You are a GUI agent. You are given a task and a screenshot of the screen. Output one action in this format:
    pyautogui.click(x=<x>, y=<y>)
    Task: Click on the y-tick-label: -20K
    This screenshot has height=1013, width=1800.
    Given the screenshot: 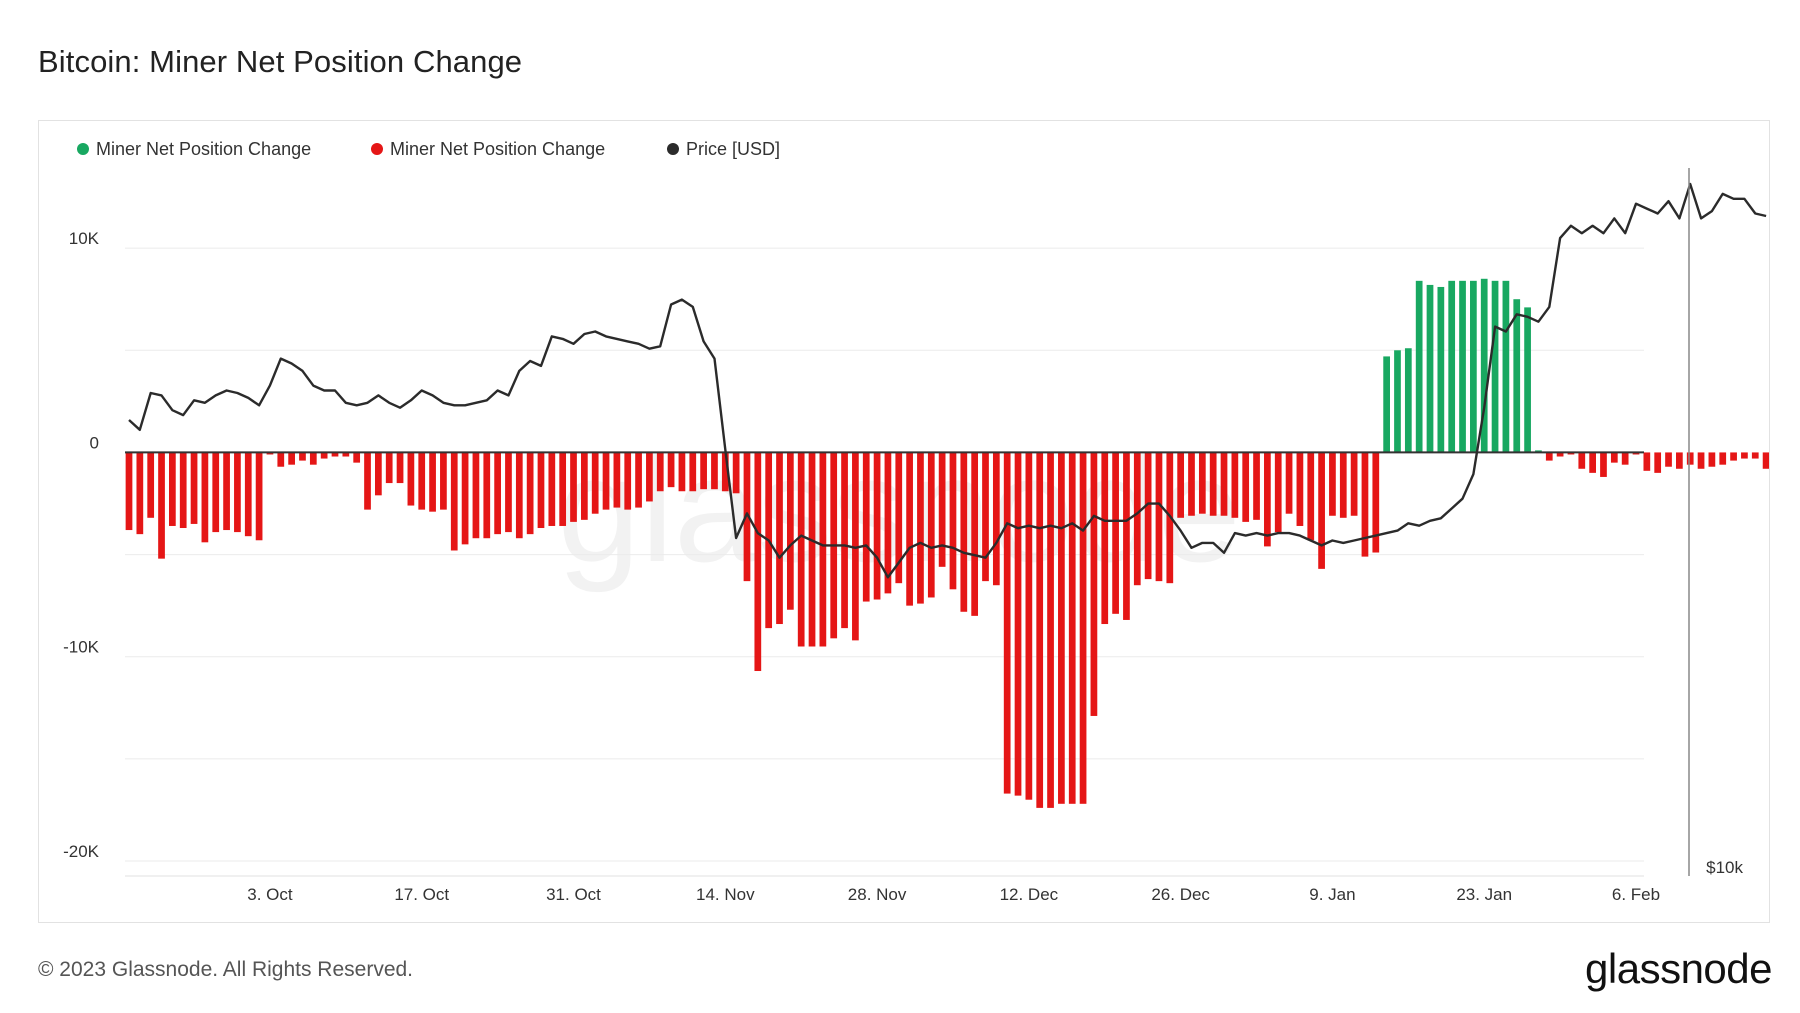 What is the action you would take?
    pyautogui.click(x=81, y=851)
    